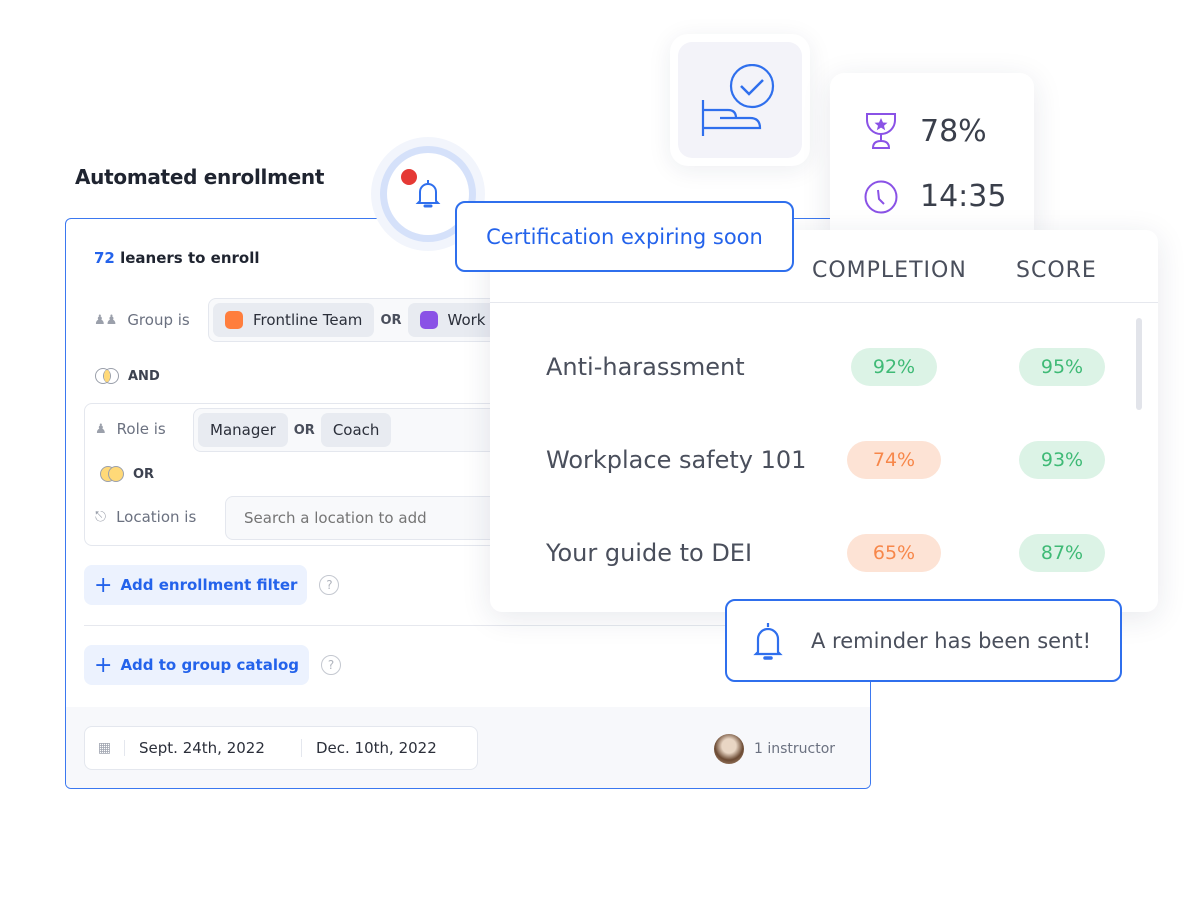 The image size is (1200, 900). What do you see at coordinates (146, 517) in the screenshot?
I see `location-filter-label: ⎋ Location is` at bounding box center [146, 517].